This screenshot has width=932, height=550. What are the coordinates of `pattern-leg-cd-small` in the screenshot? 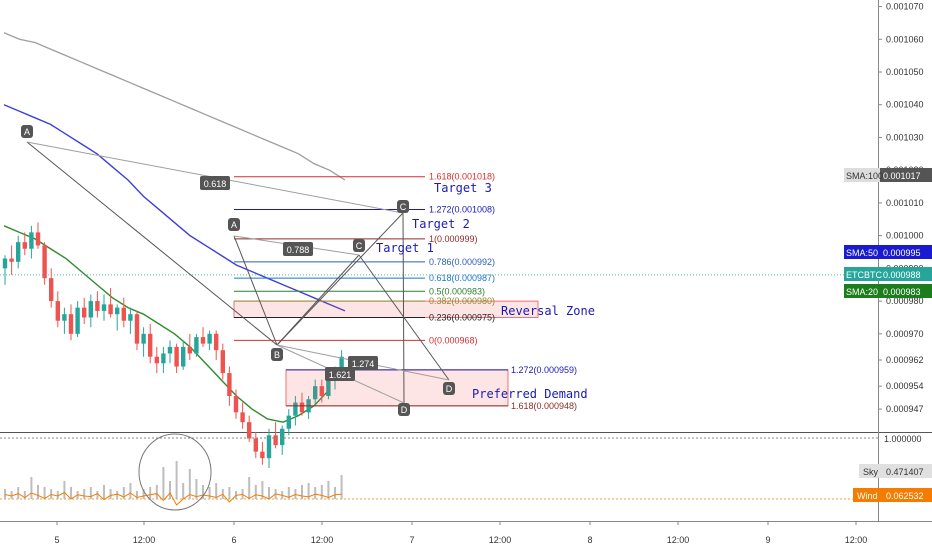 It's located at (404, 317).